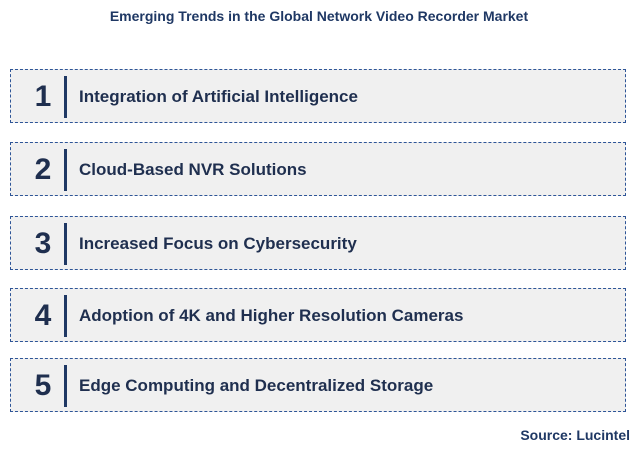  I want to click on trend-number: 4, so click(43, 315).